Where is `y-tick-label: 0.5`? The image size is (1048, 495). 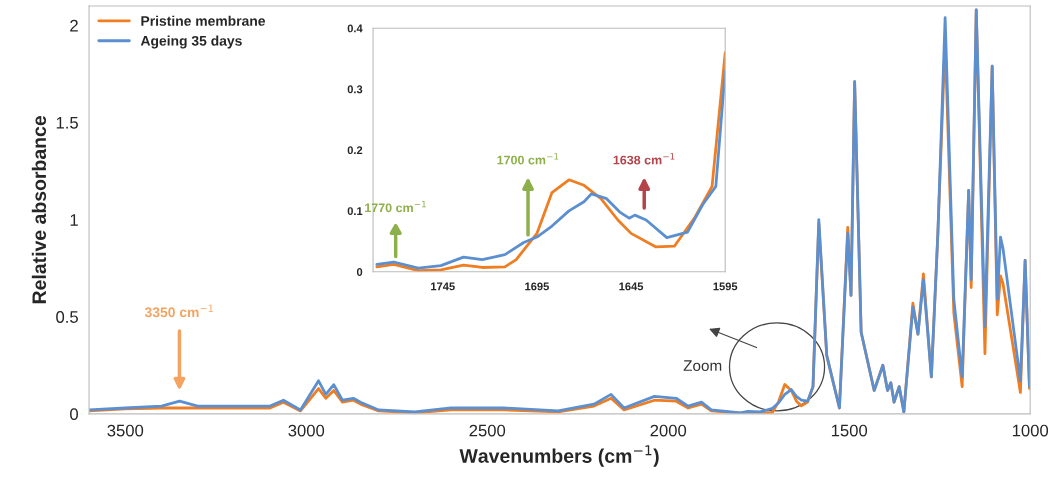
y-tick-label: 0.5 is located at coordinates (67, 317).